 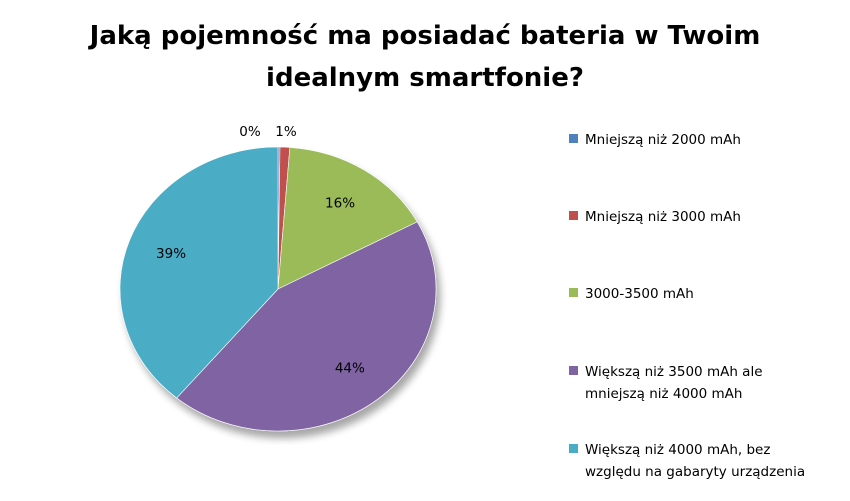 What do you see at coordinates (171, 254) in the screenshot?
I see `data-label-5: 39%` at bounding box center [171, 254].